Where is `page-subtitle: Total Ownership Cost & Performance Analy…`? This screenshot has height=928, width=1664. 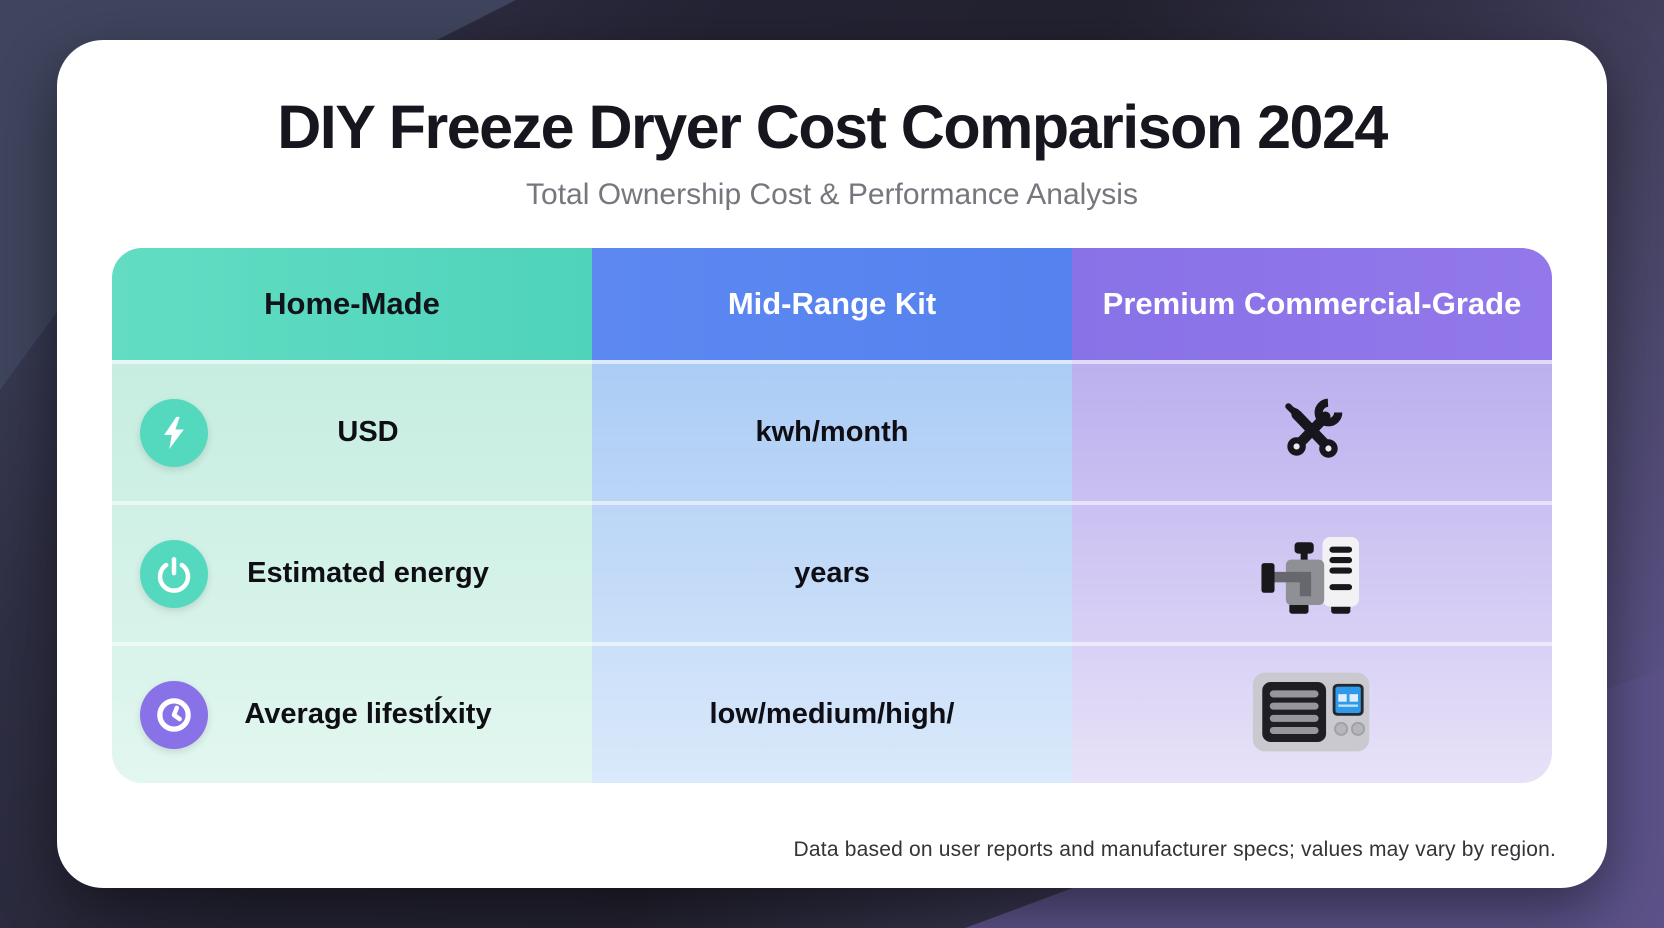
page-subtitle: Total Ownership Cost & Performance Analy… is located at coordinates (832, 194).